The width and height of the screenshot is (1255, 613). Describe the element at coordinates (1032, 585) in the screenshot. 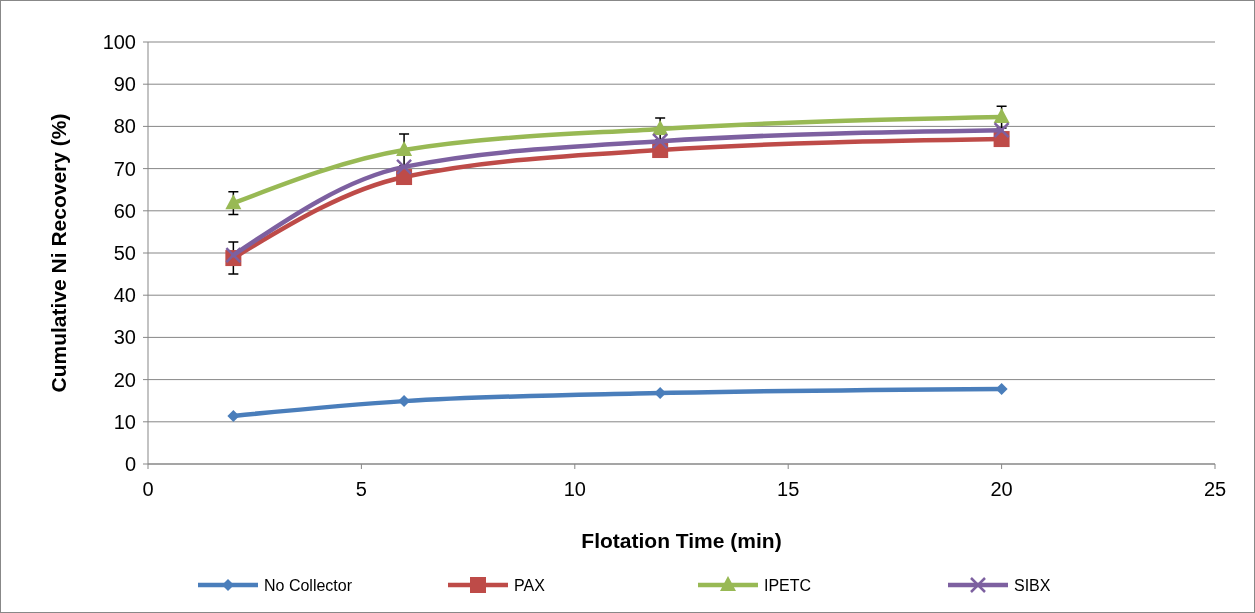

I see `legend-label: SIBX` at that location.